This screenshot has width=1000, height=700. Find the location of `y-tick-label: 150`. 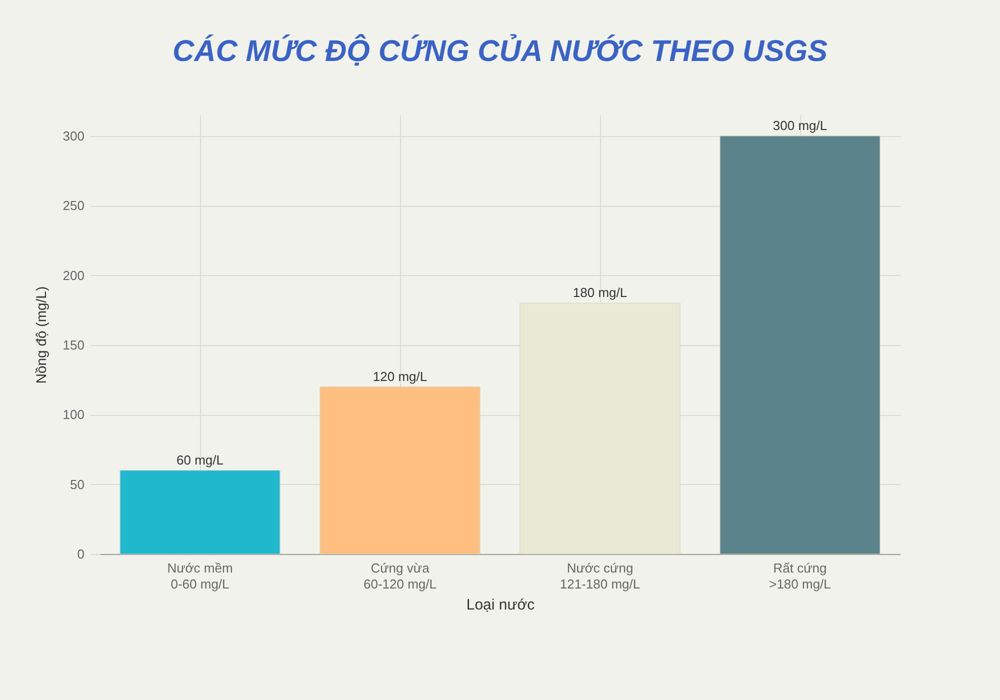

y-tick-label: 150 is located at coordinates (73, 344).